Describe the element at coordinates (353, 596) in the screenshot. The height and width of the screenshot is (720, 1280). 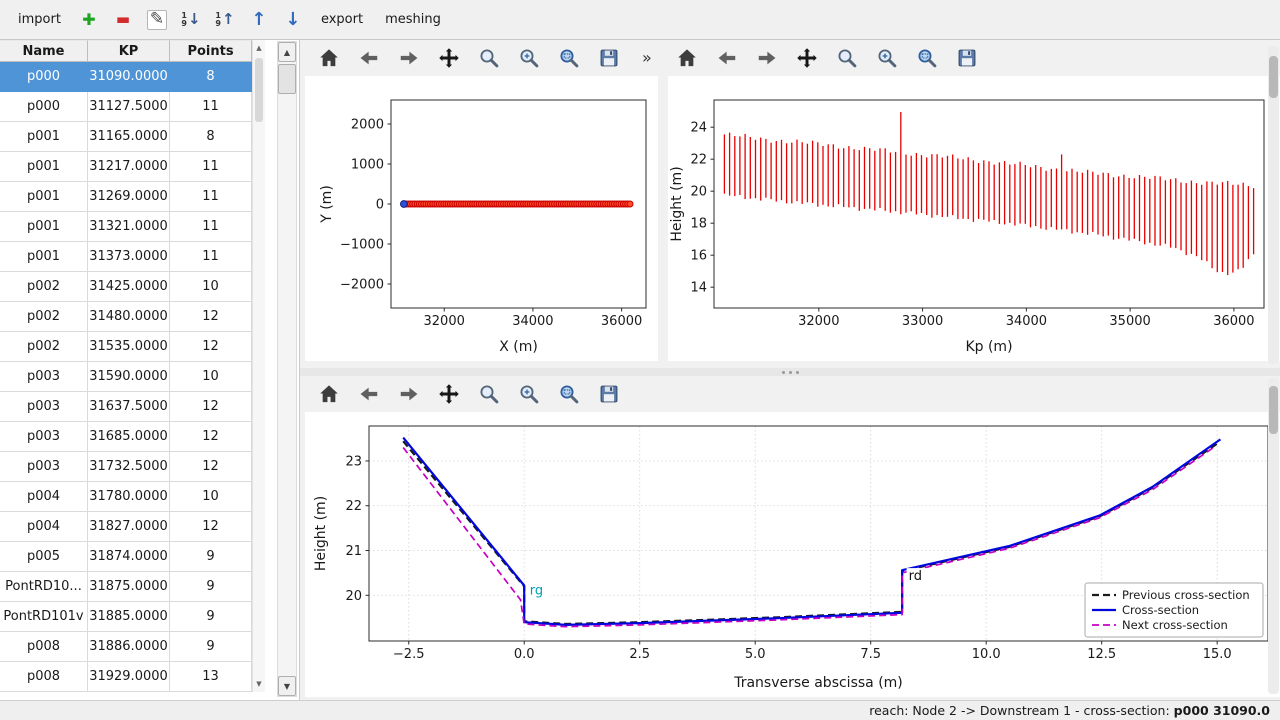
I see `svg-text: 20` at that location.